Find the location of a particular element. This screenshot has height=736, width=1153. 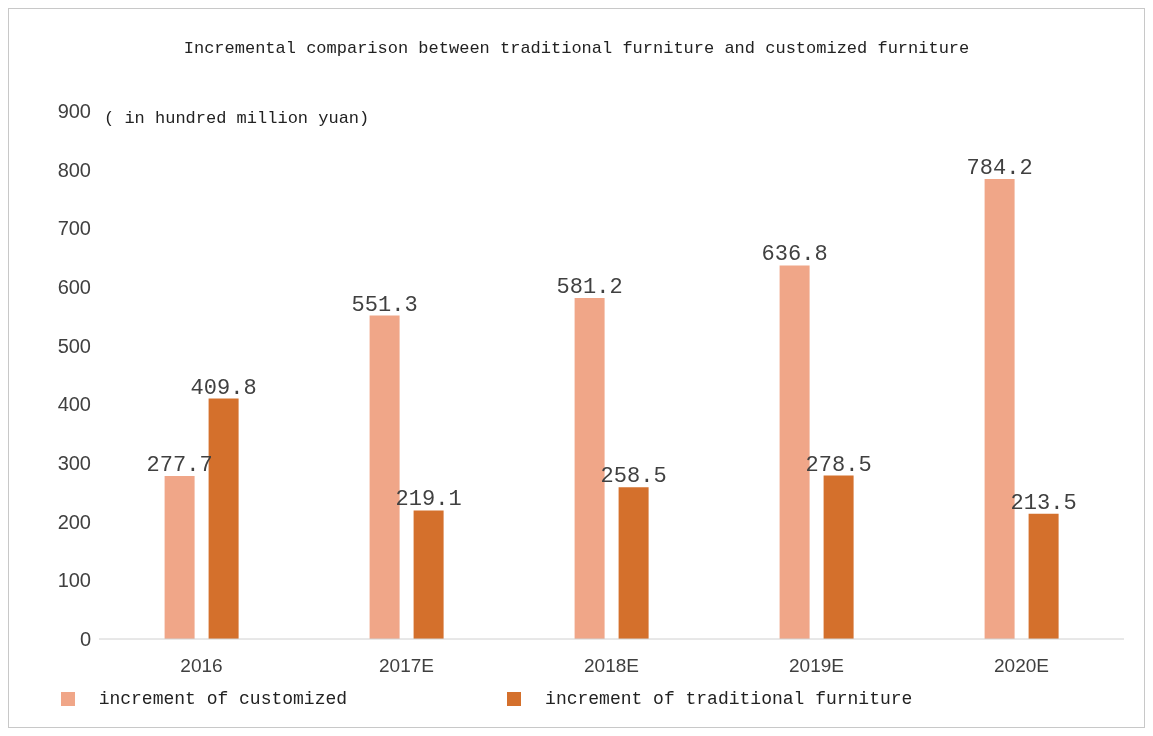

y-tick-label: 900 is located at coordinates (74, 111).